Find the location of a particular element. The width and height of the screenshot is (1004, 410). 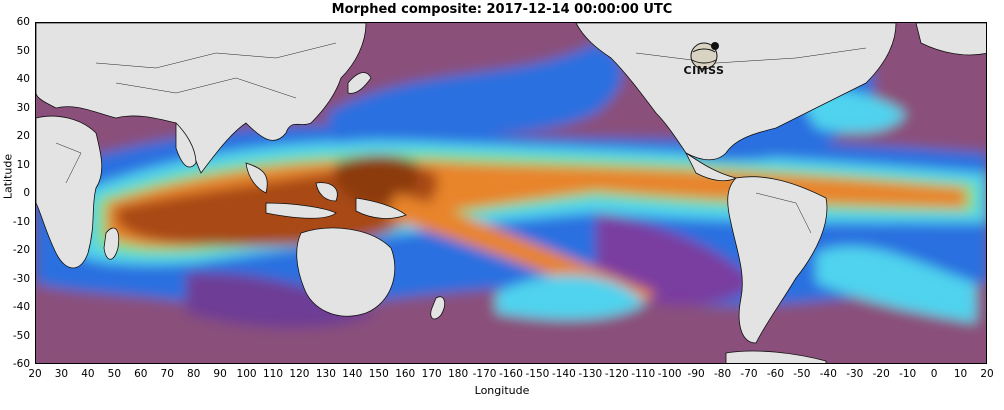

y-tick-label: 60 is located at coordinates (23, 22).